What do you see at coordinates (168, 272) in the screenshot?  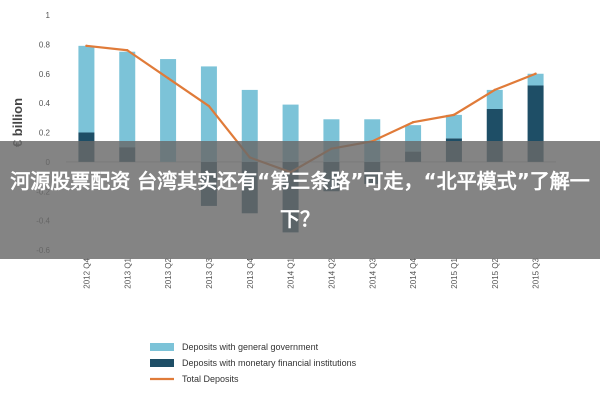 I see `x-tick-label: 2013 Q2` at bounding box center [168, 272].